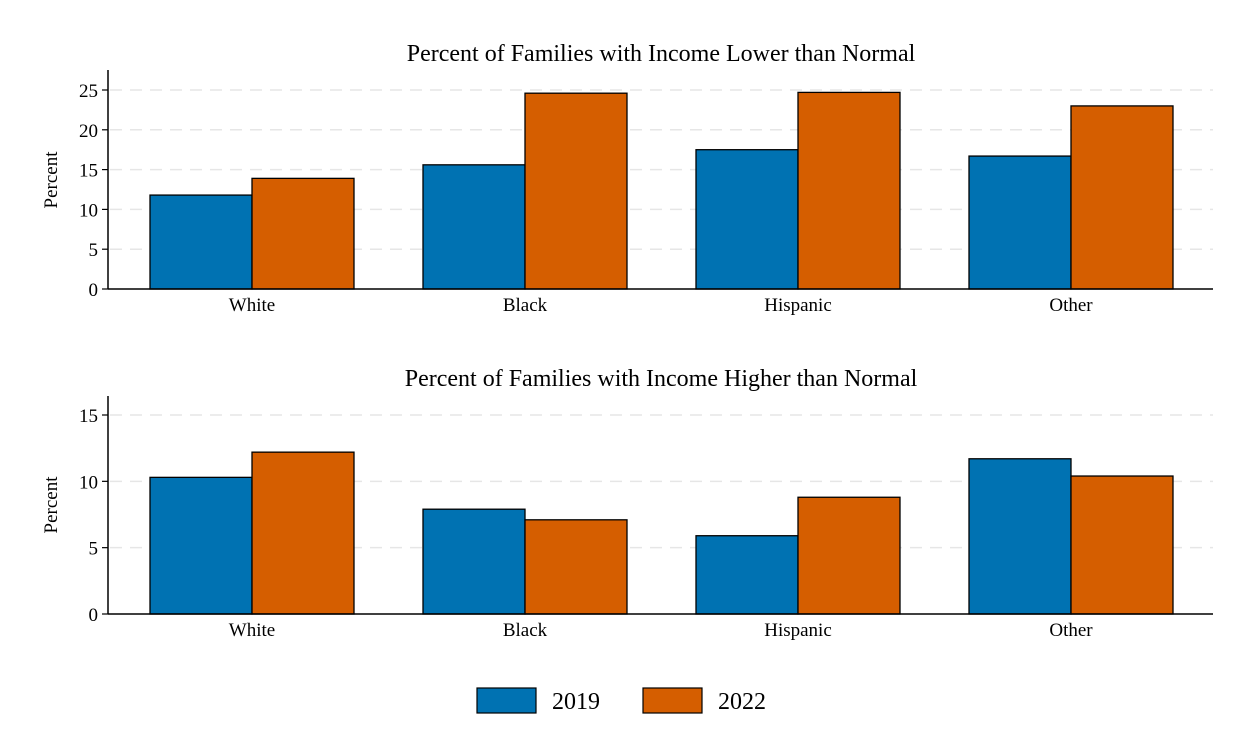 This screenshot has width=1250, height=750. Describe the element at coordinates (576, 702) in the screenshot. I see `legend-label-2019: 2019` at that location.